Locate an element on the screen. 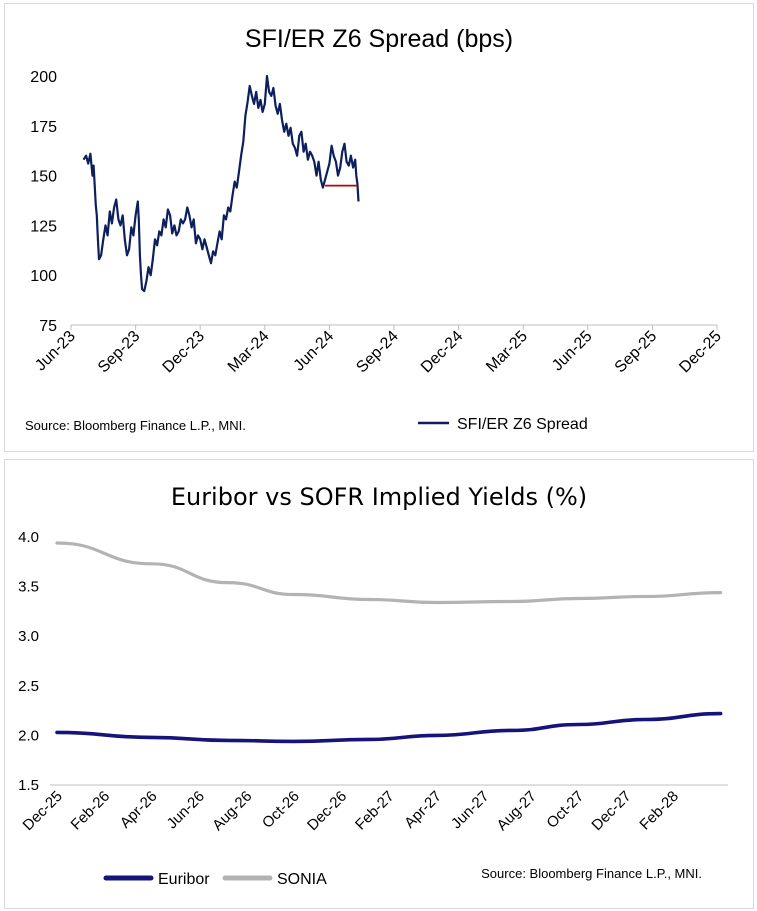  yields-source-note: Source: Bloomberg Finance L.P., MNI. is located at coordinates (591, 873).